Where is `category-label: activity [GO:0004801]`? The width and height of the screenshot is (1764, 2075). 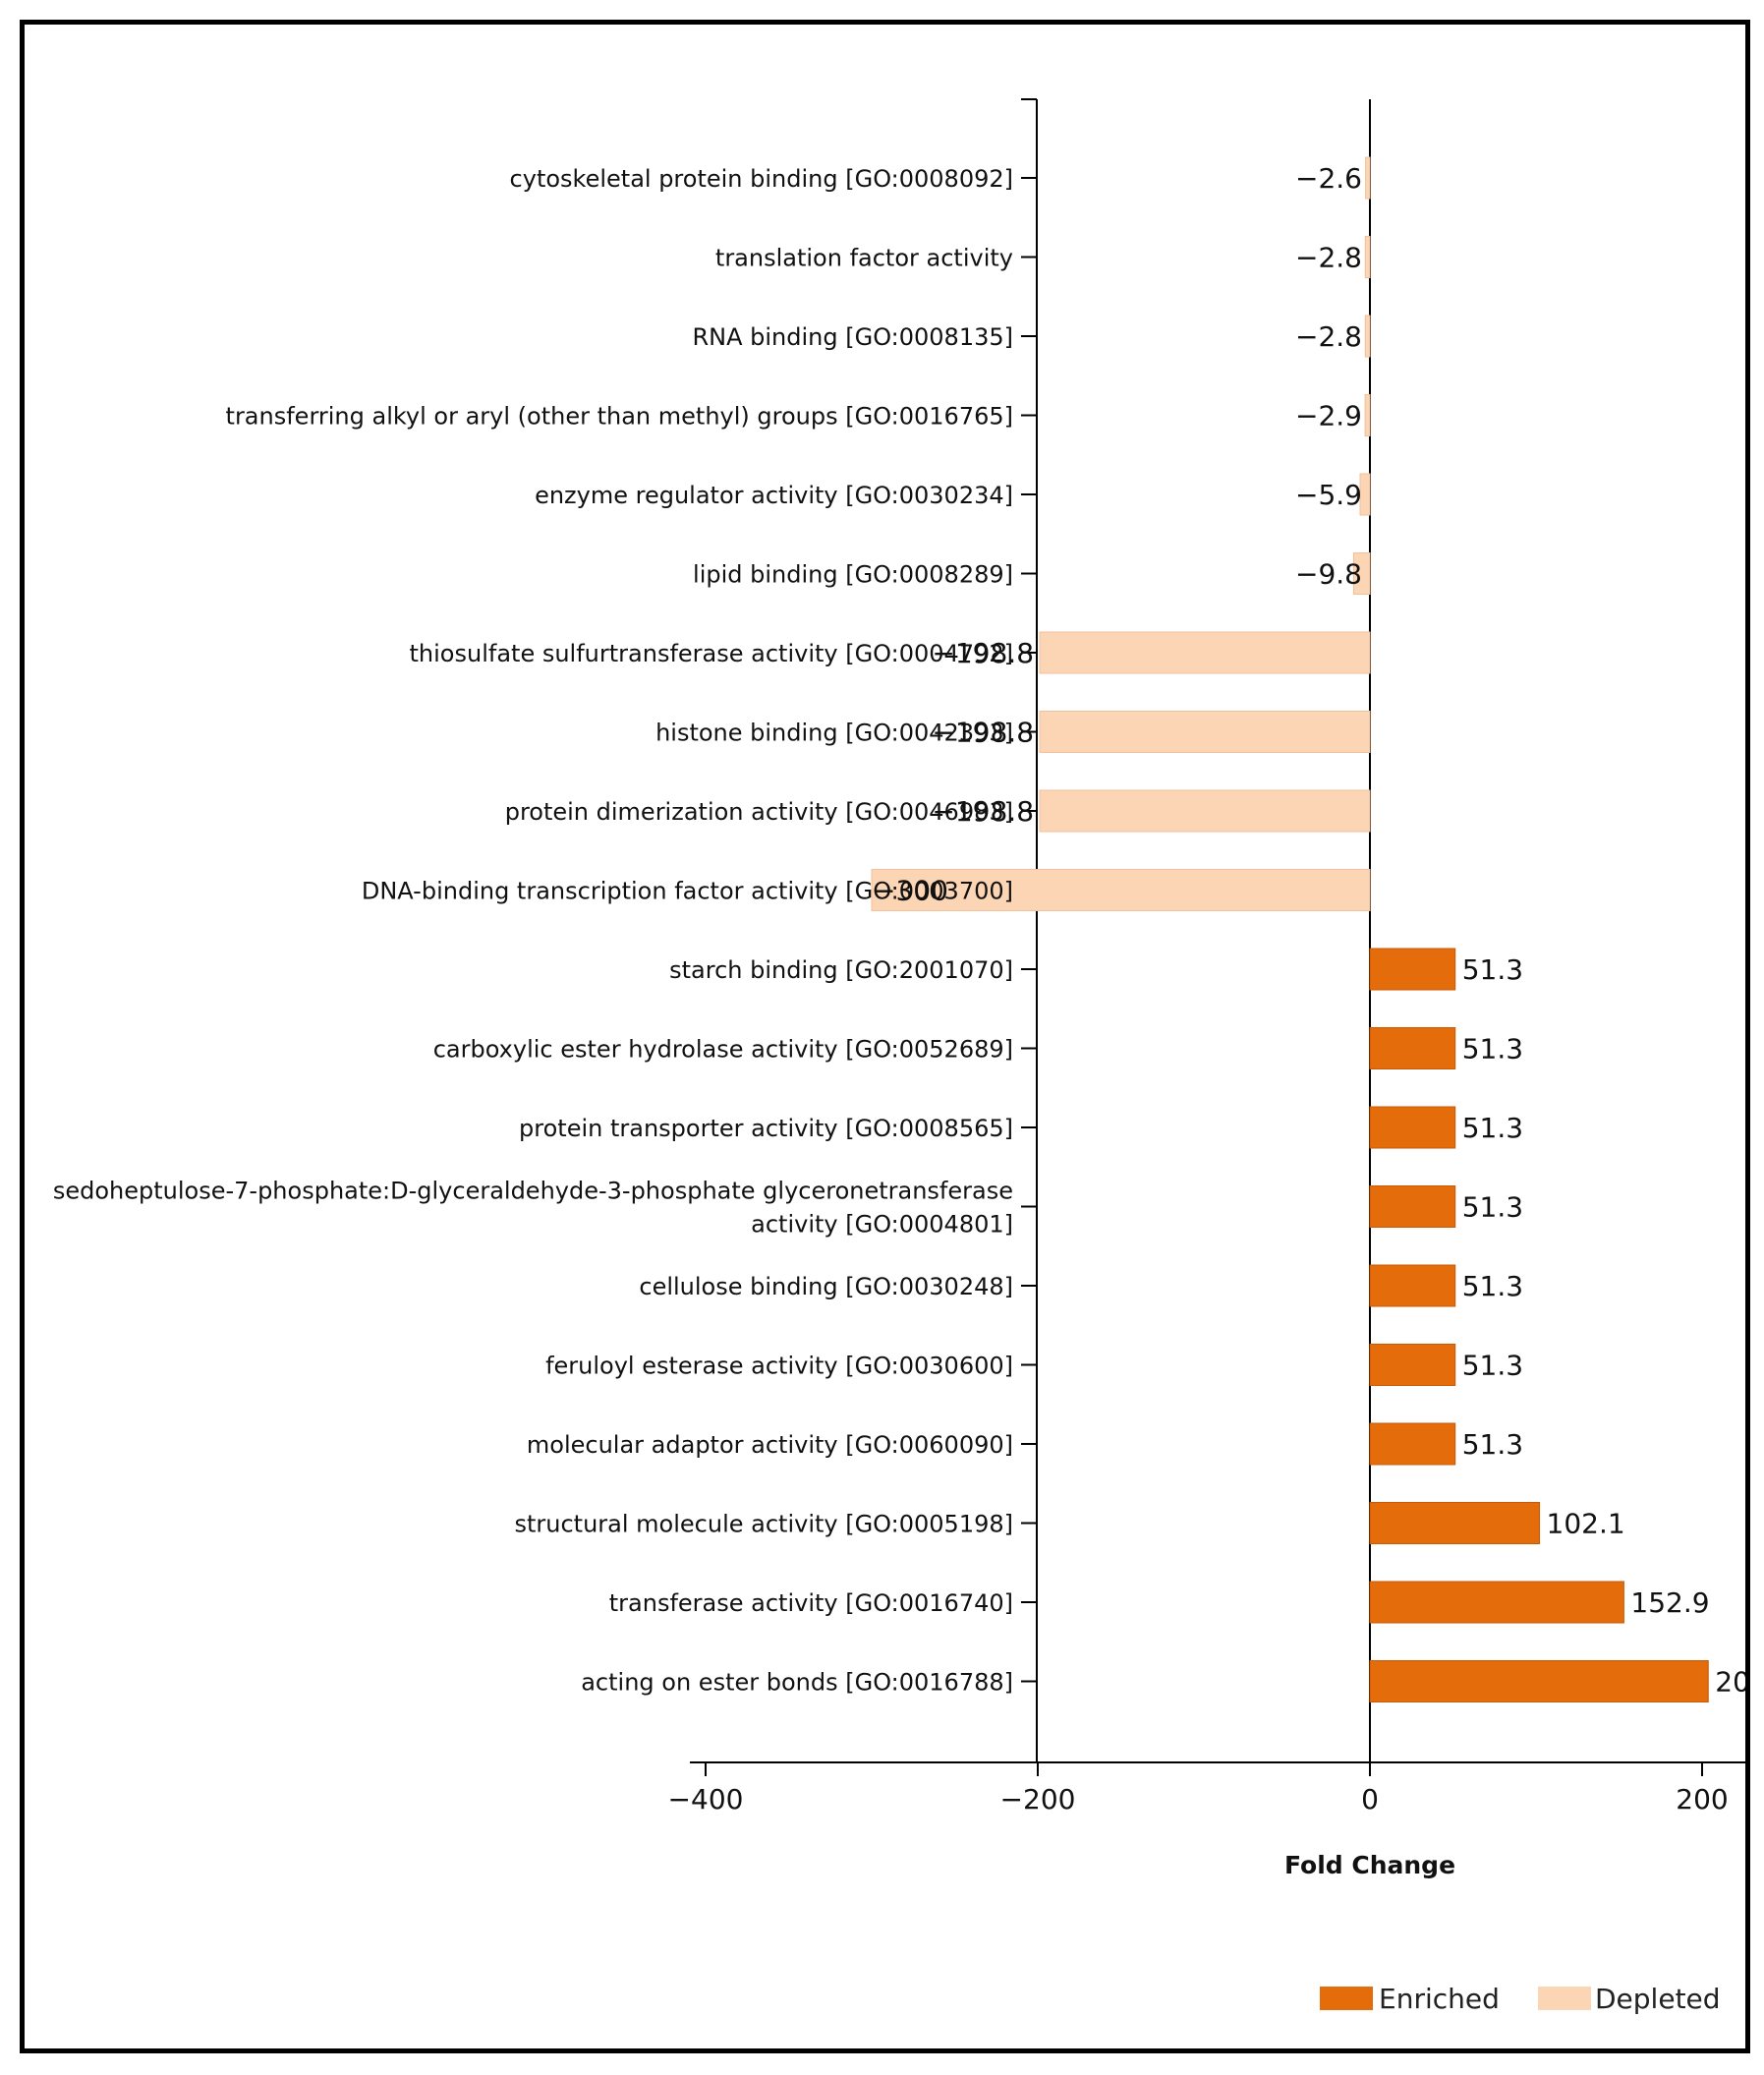 category-label: activity [GO:0004801] is located at coordinates (882, 1225).